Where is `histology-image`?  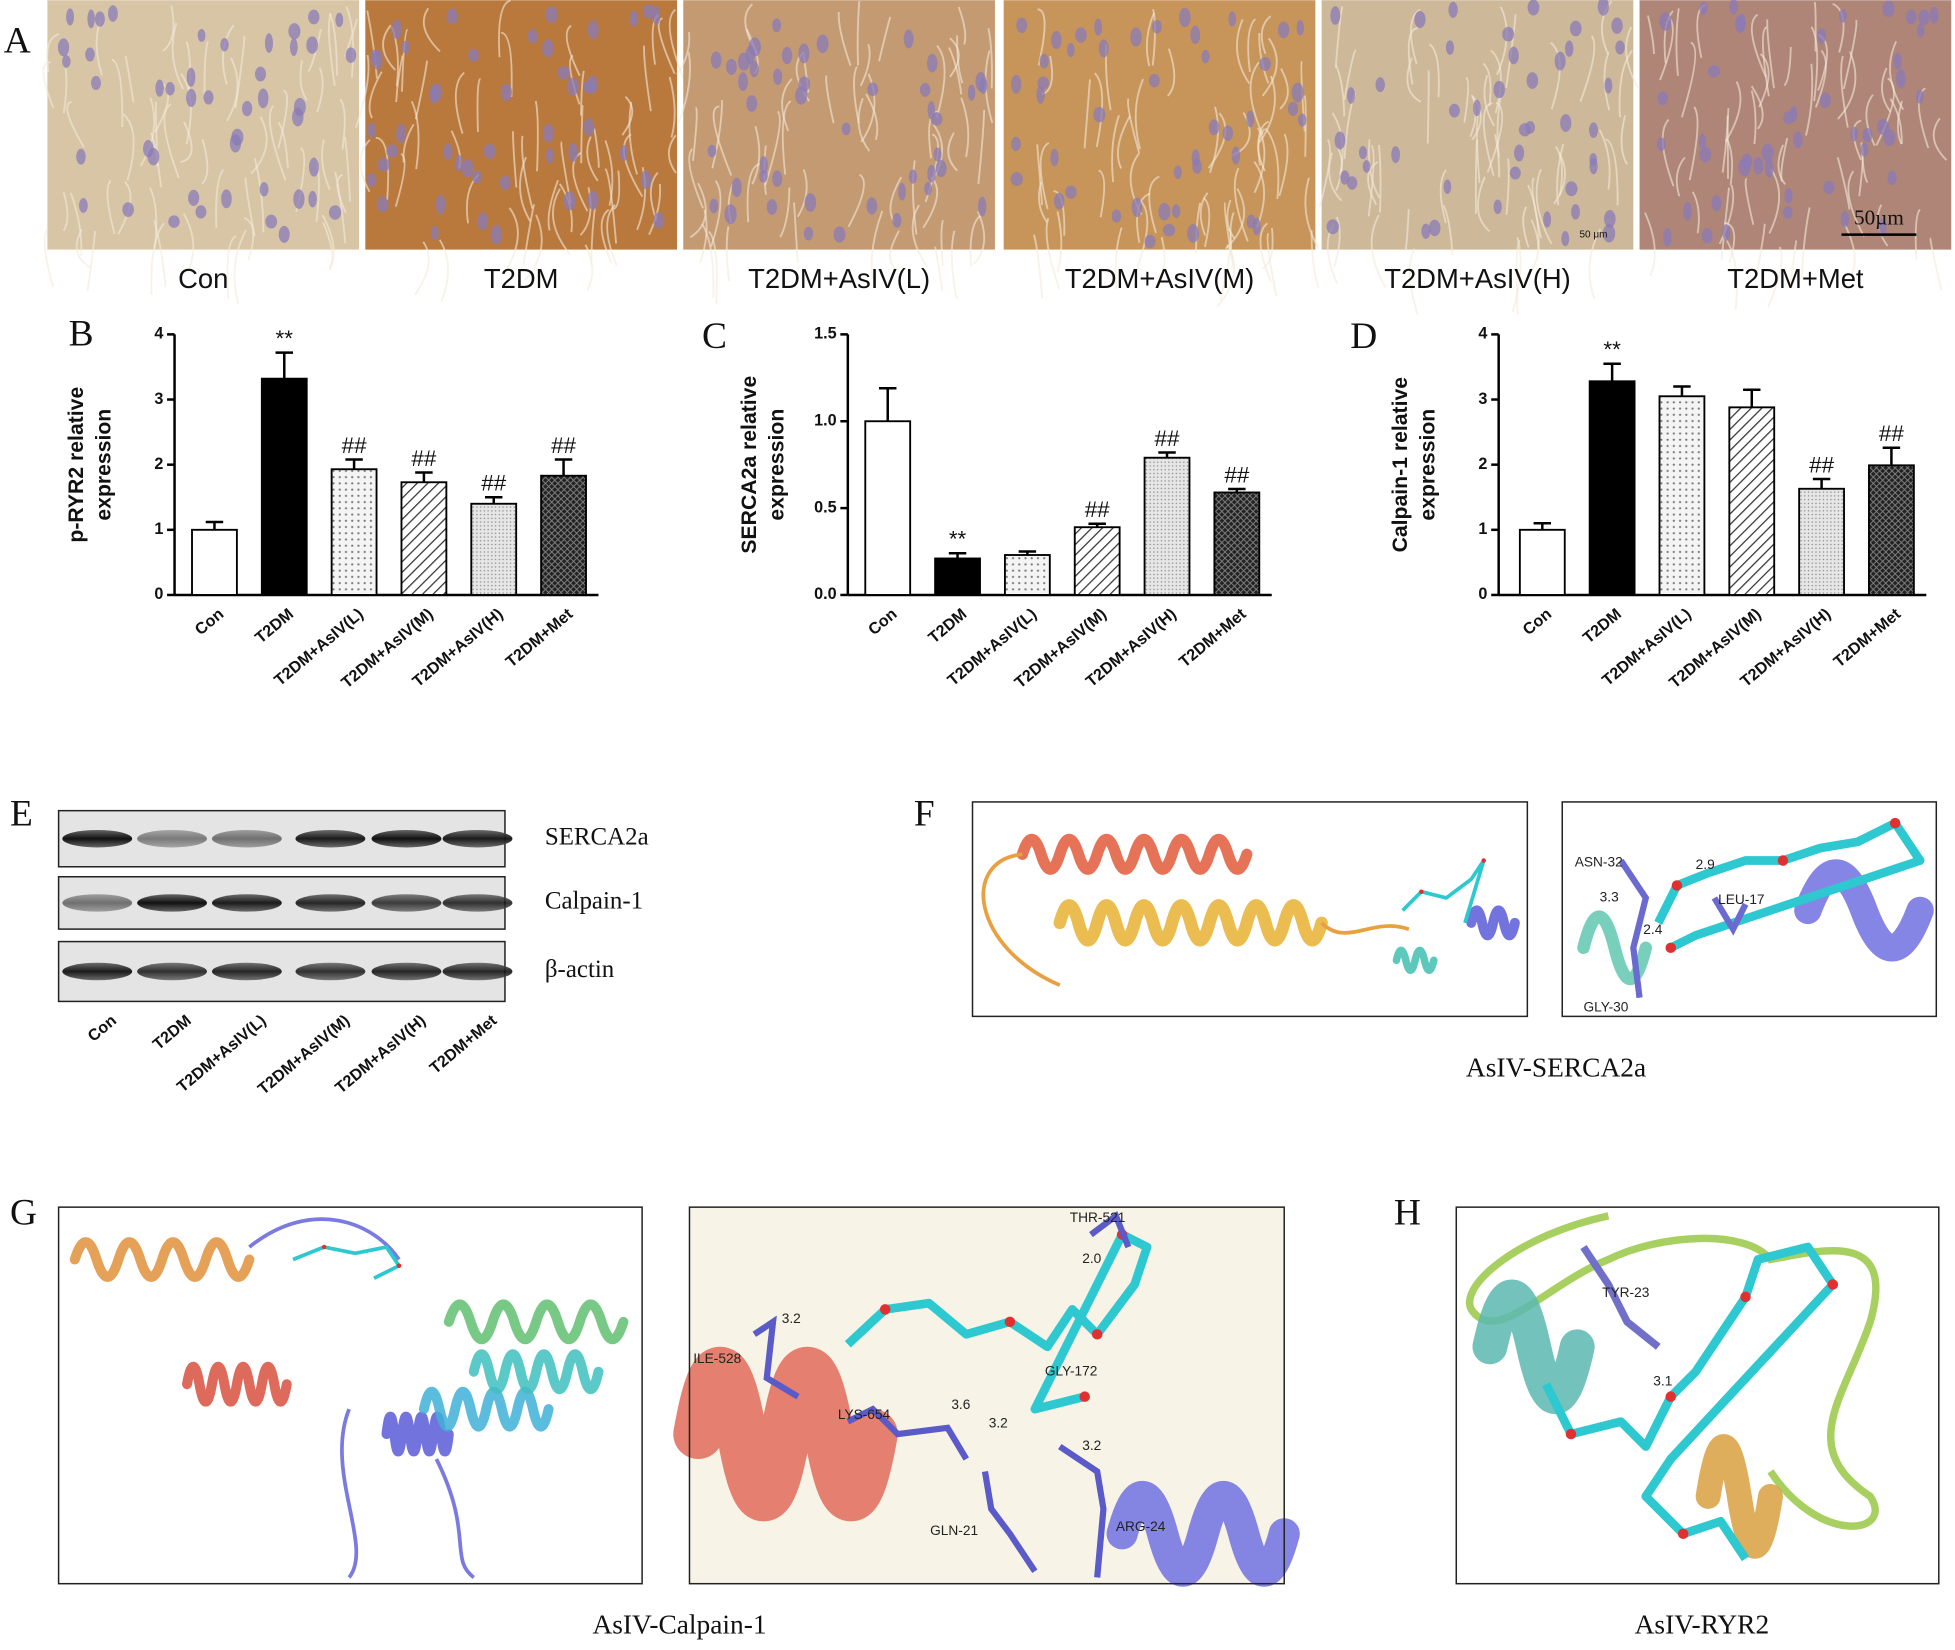 histology-image is located at coordinates (835, 152).